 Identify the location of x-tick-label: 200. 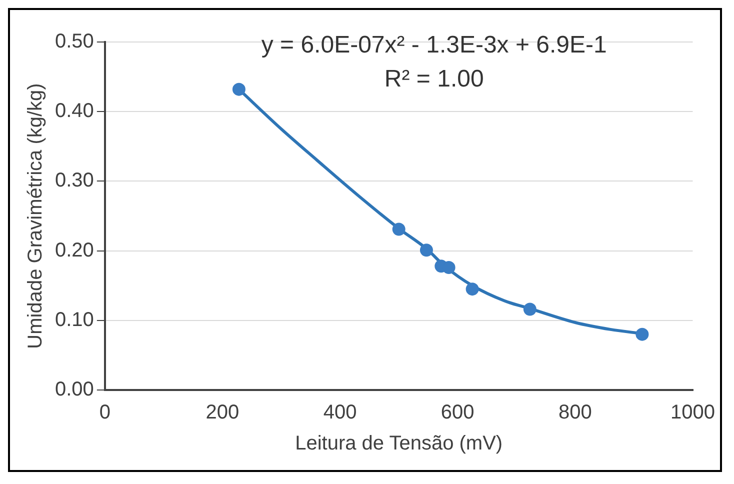
(223, 413).